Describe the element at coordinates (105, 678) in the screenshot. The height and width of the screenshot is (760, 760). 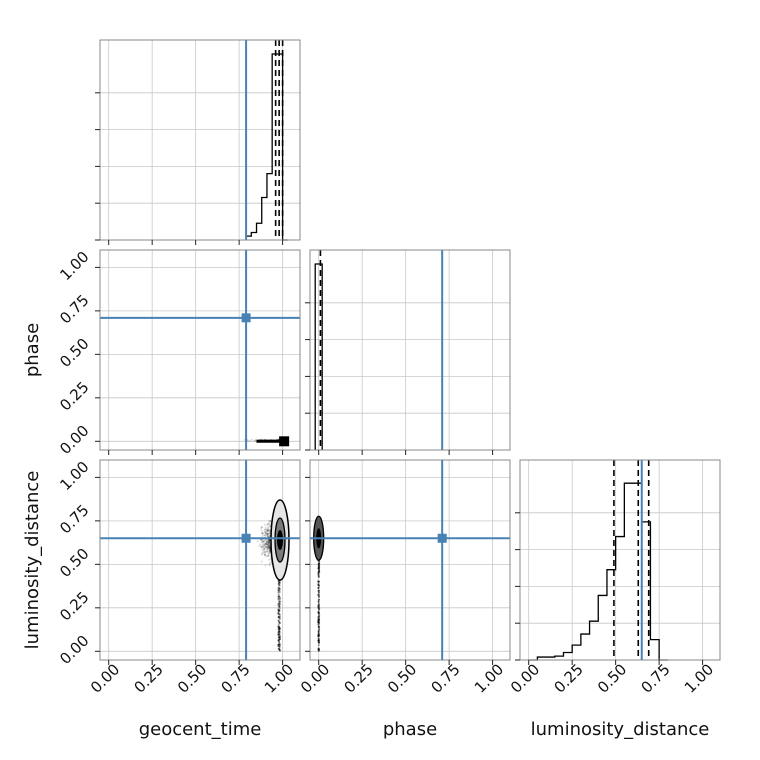
I see `geocent-axis-xticklabel-0: 0.00` at that location.